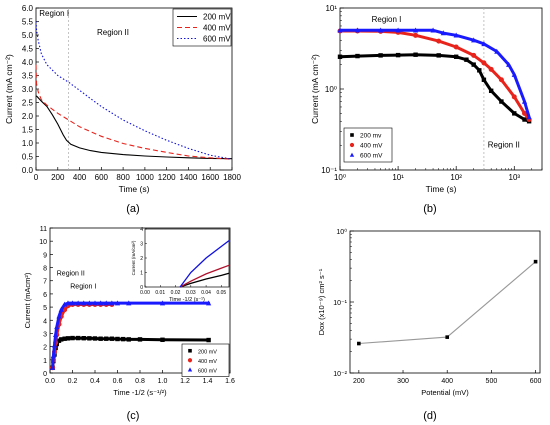  Describe the element at coordinates (315, 89) in the screenshot. I see `y-axis-title: Current (mA cm⁻²)` at that location.